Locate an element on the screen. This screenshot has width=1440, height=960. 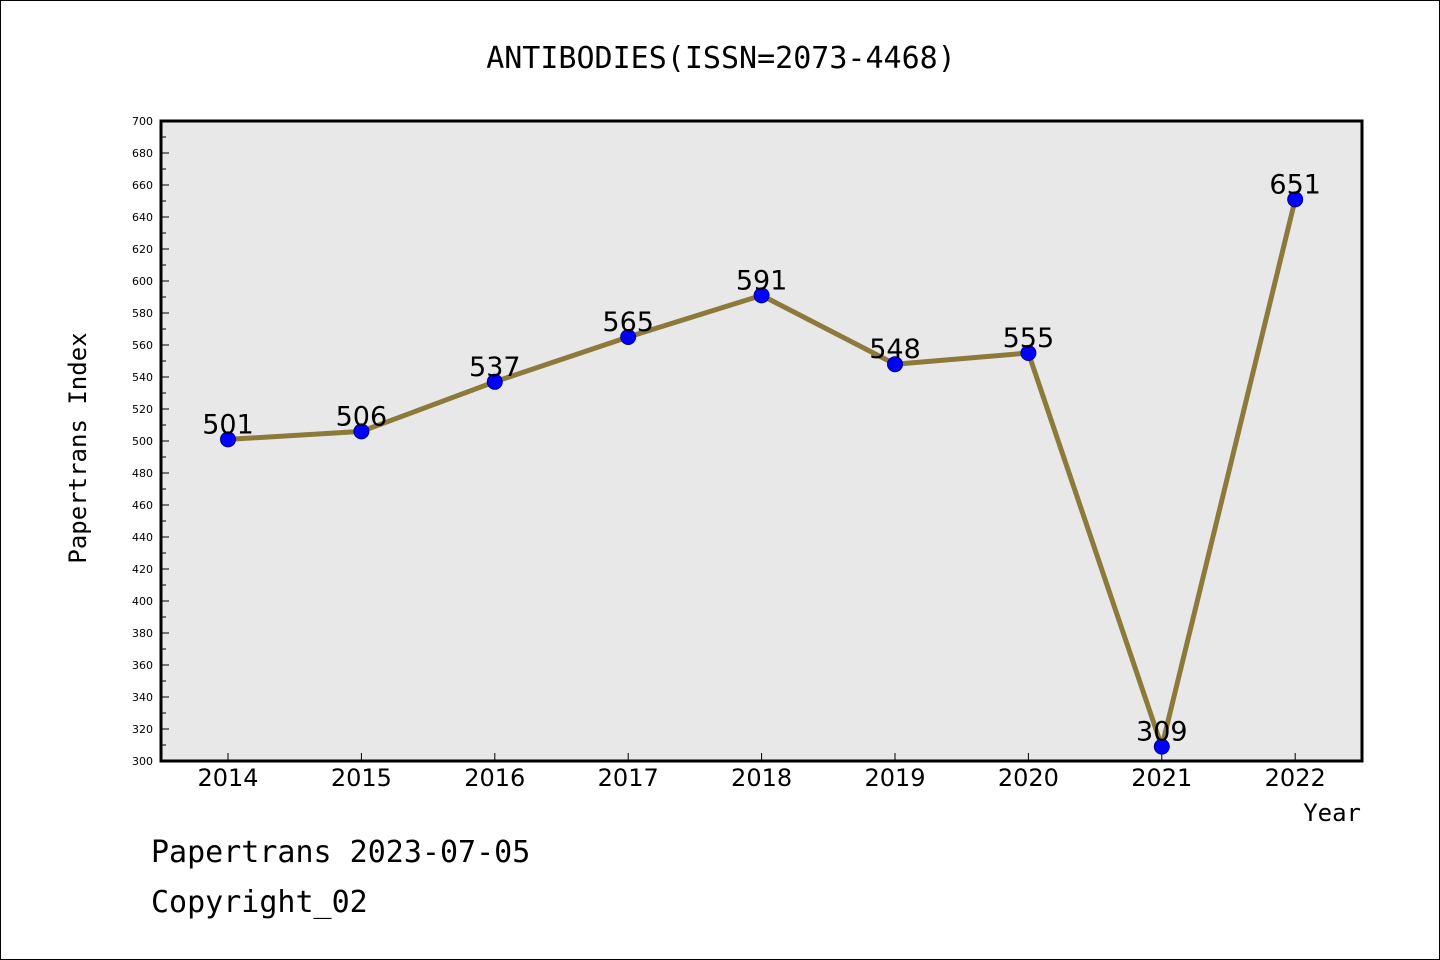
y-tick-label: 340 is located at coordinates (142, 697).